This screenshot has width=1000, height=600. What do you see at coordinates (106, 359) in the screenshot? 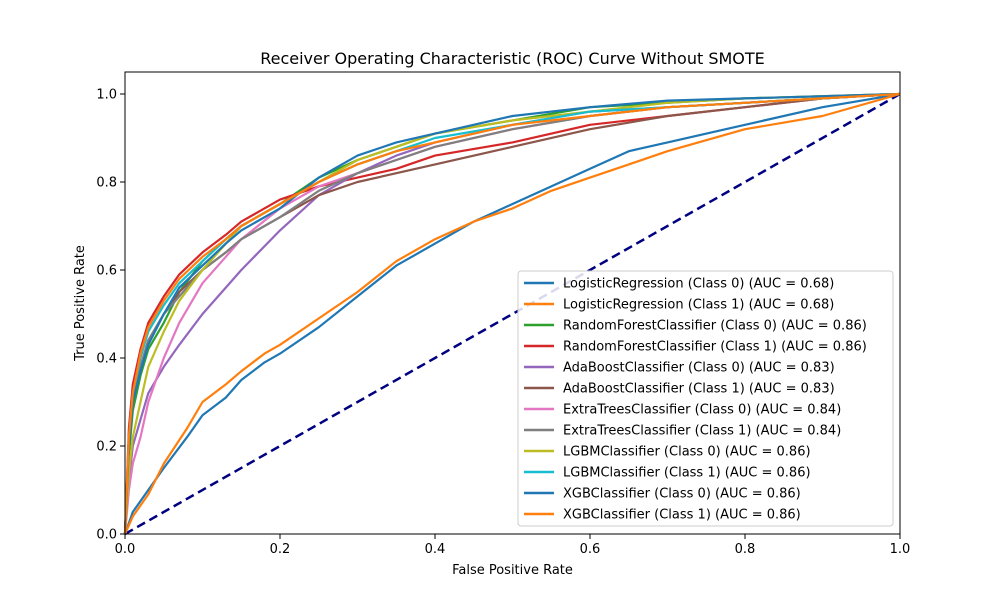
I see `y-tick-label-2: 0.4` at bounding box center [106, 359].